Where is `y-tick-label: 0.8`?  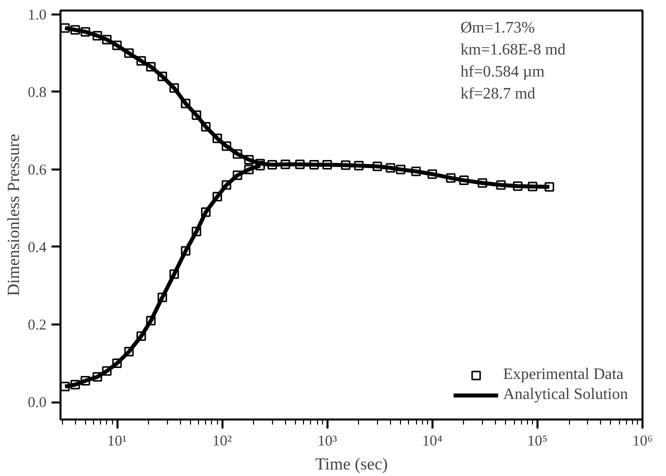 y-tick-label: 0.8 is located at coordinates (37, 92).